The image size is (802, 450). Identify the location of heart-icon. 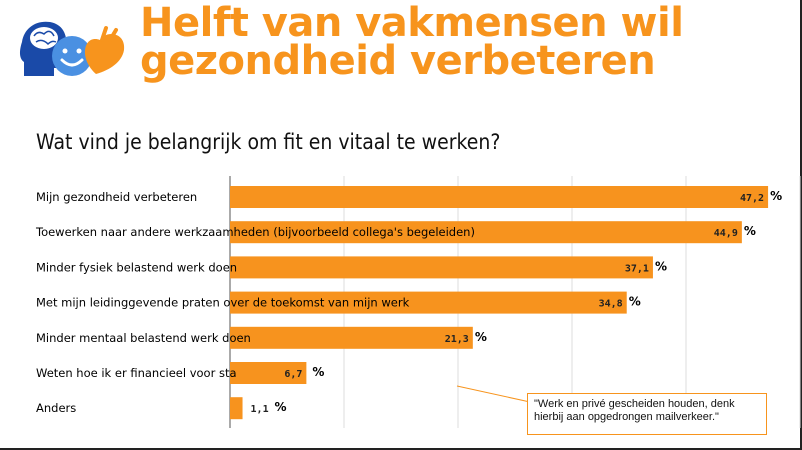
(104, 54).